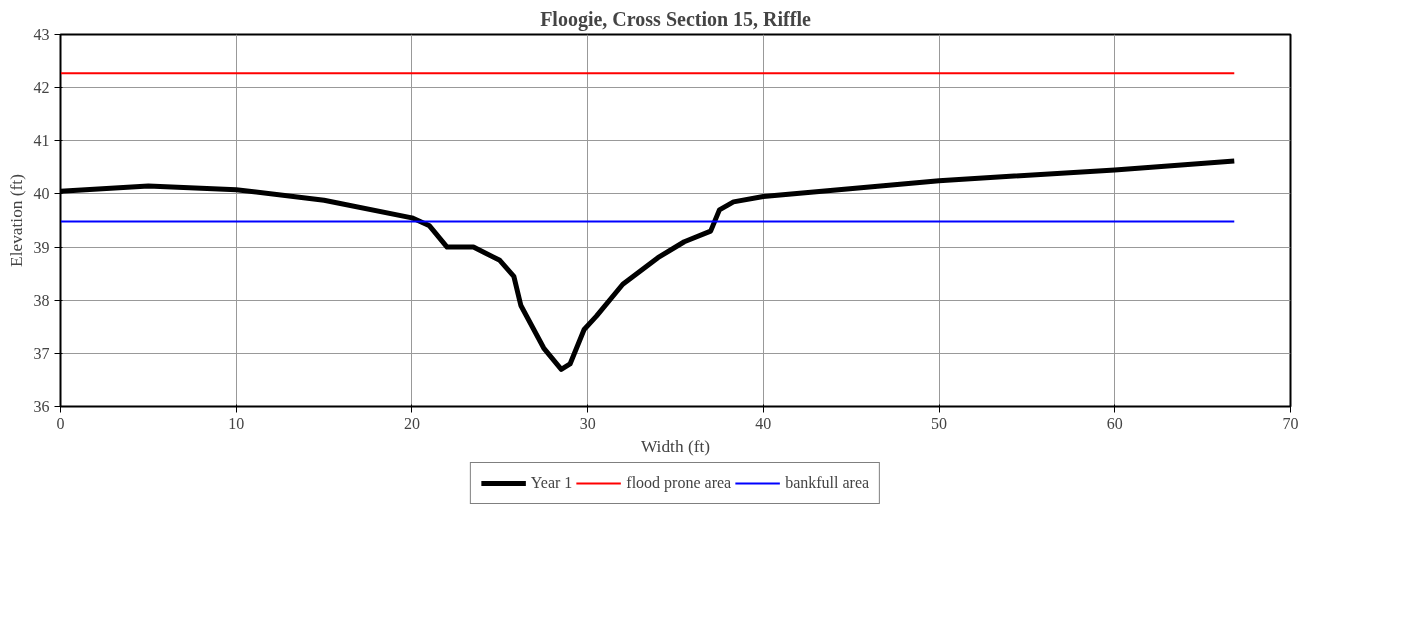 The height and width of the screenshot is (643, 1423). What do you see at coordinates (827, 483) in the screenshot?
I see `legend-label: bankfull area` at bounding box center [827, 483].